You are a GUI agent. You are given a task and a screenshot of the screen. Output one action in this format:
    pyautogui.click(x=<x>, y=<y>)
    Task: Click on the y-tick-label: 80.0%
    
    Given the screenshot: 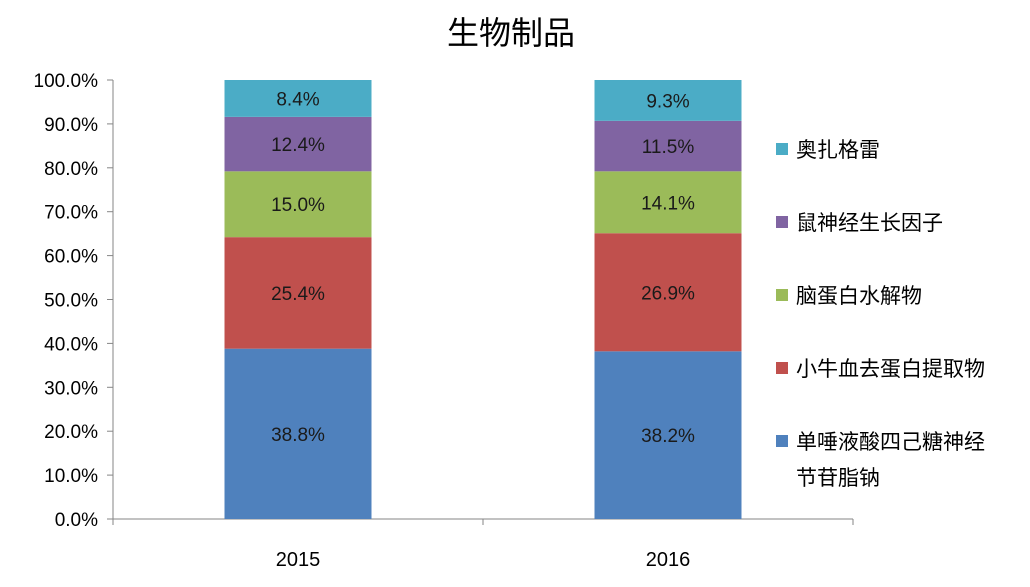 What is the action you would take?
    pyautogui.click(x=71, y=169)
    